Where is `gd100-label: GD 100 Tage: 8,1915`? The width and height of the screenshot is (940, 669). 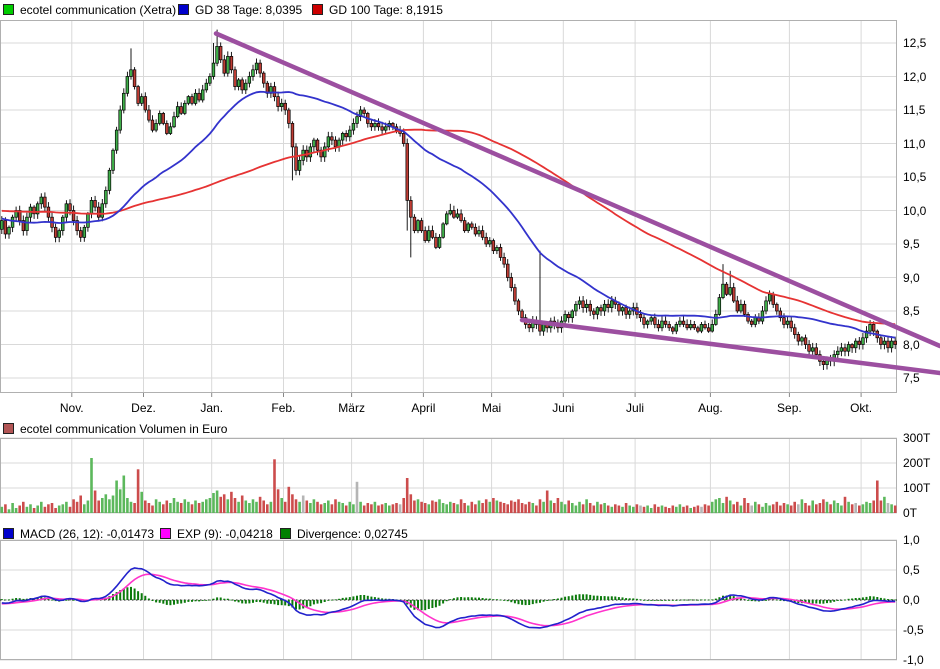
gd100-label: GD 100 Tage: 8,1915 is located at coordinates (386, 9).